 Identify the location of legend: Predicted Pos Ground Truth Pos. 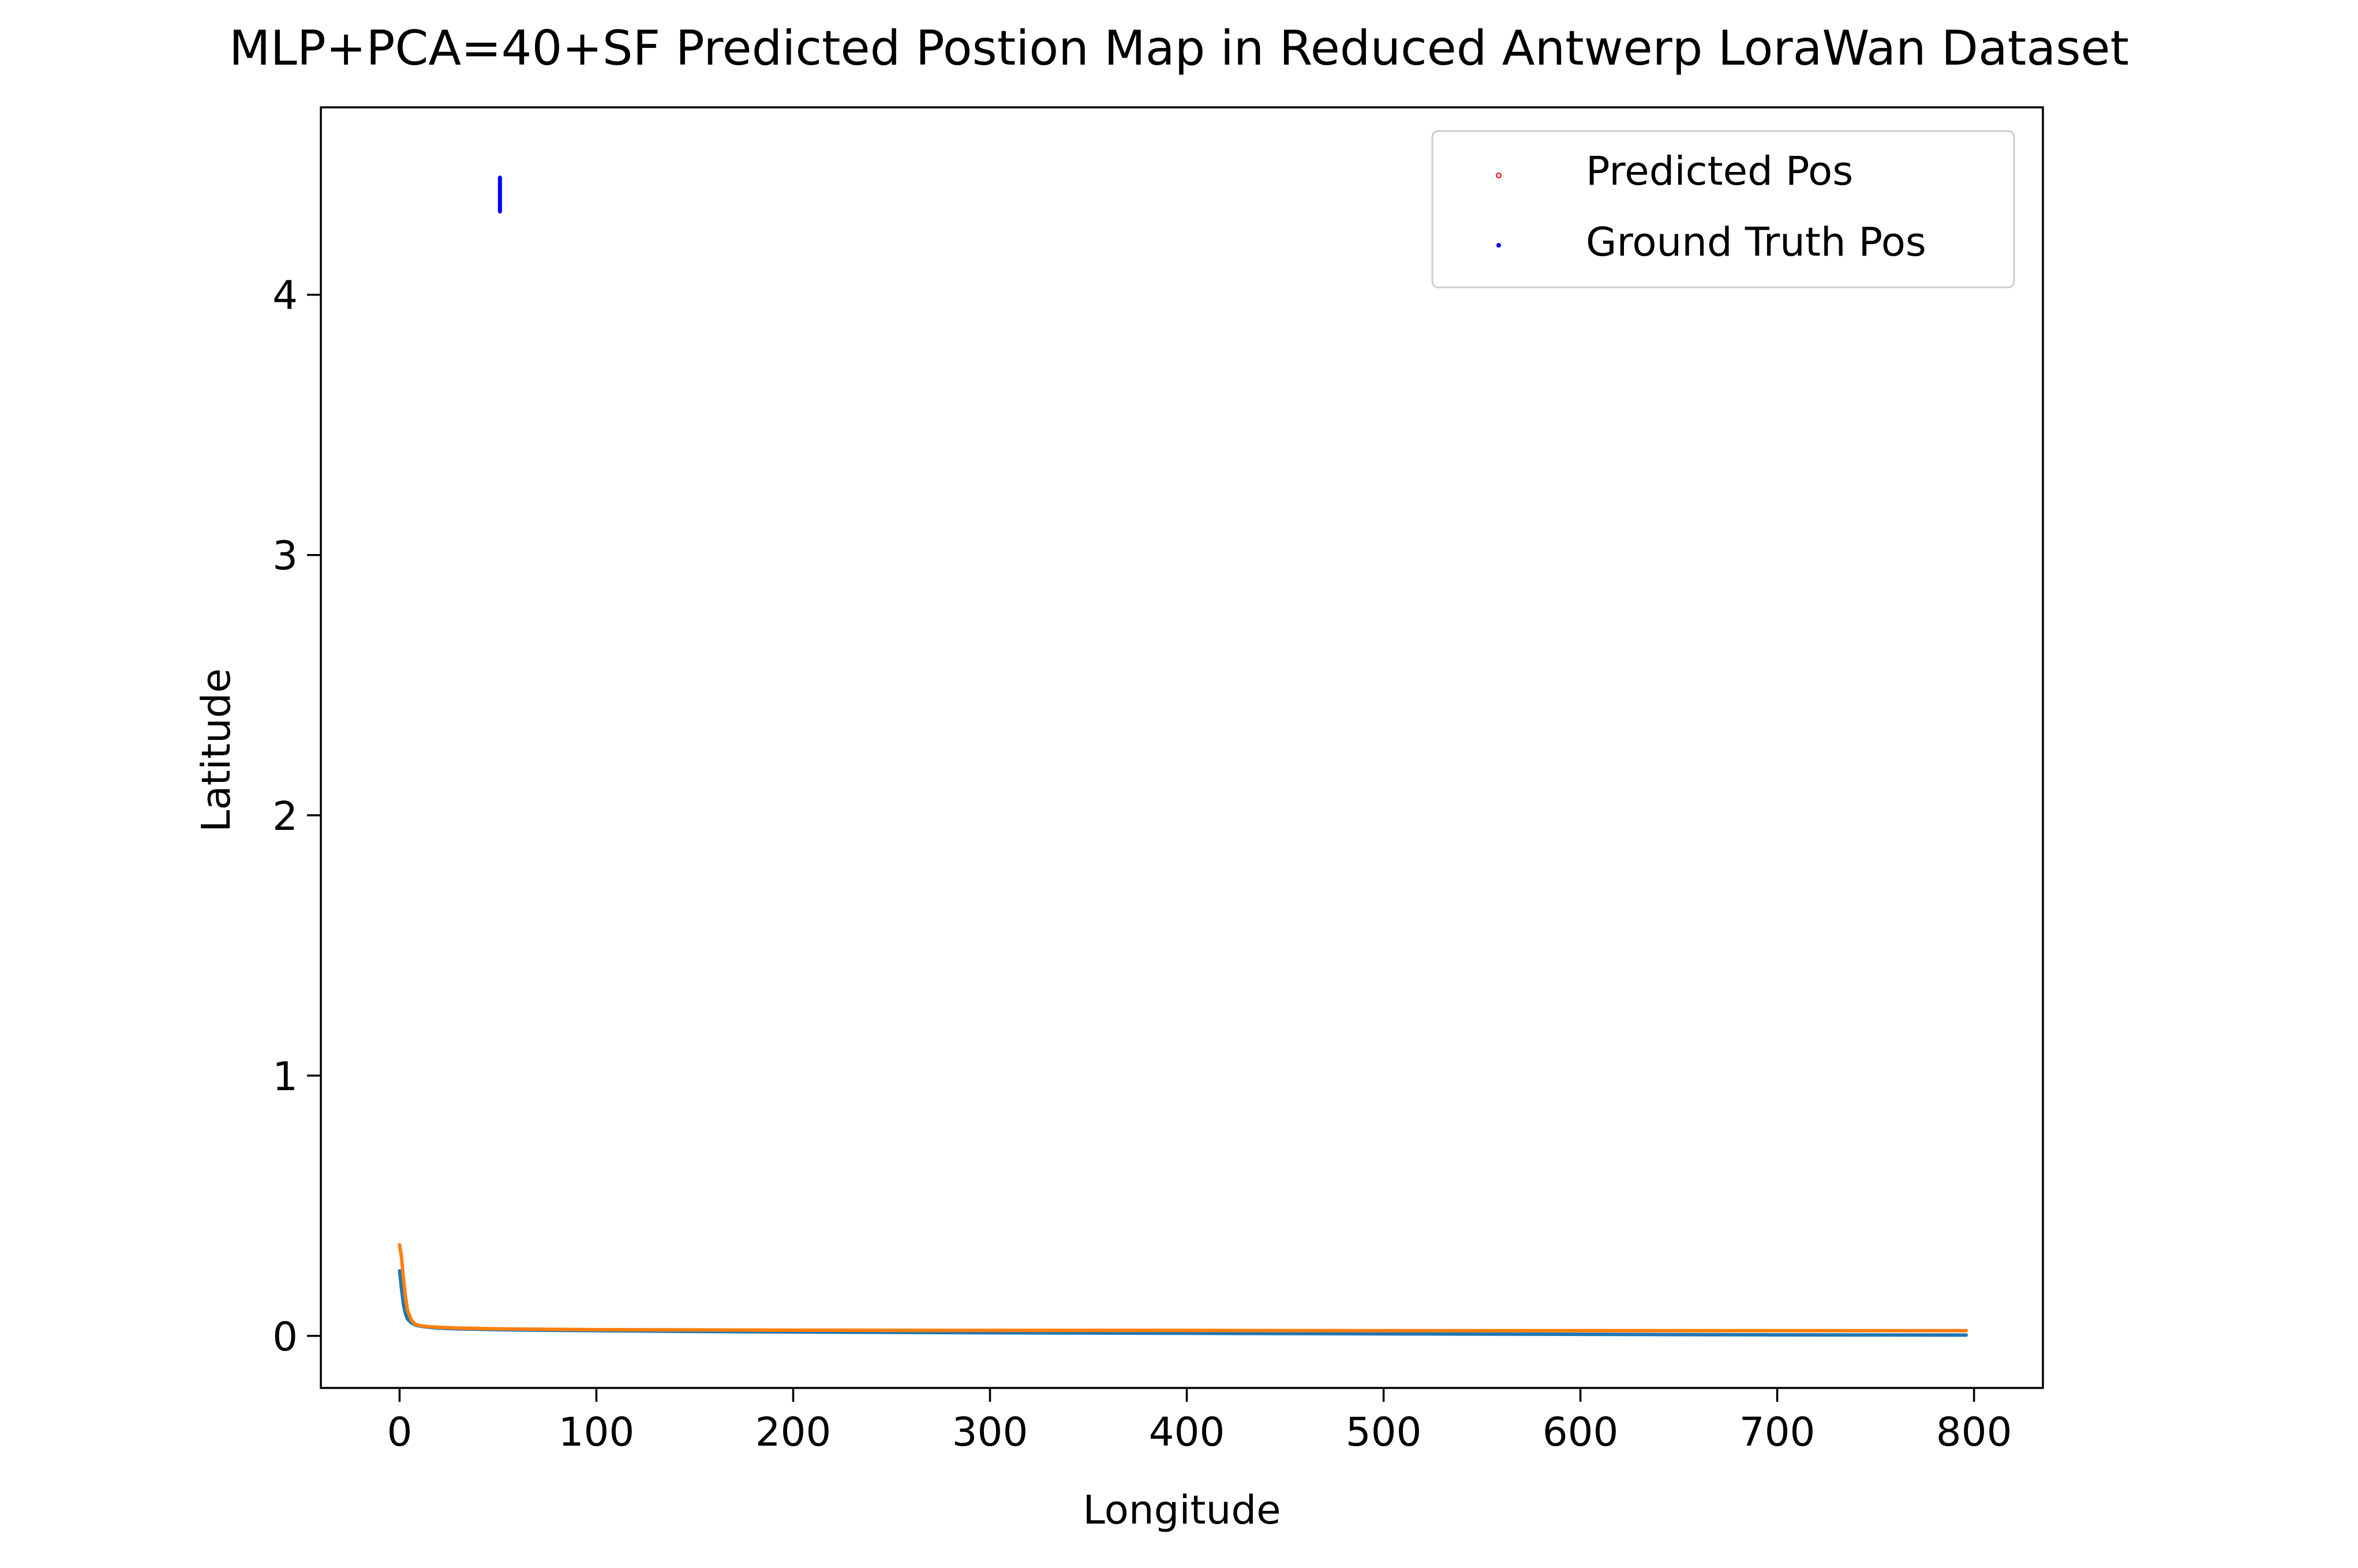
(1723, 209).